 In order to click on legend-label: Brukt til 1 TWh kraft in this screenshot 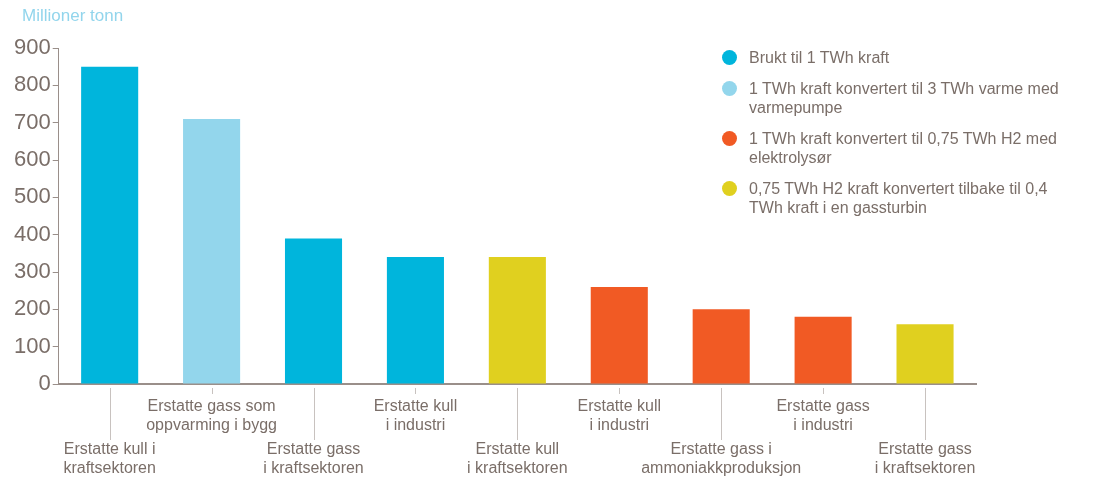, I will do `click(819, 57)`.